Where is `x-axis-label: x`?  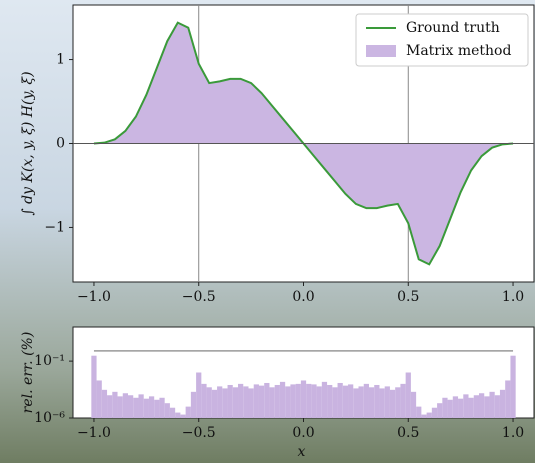
x-axis-label: x is located at coordinates (302, 452).